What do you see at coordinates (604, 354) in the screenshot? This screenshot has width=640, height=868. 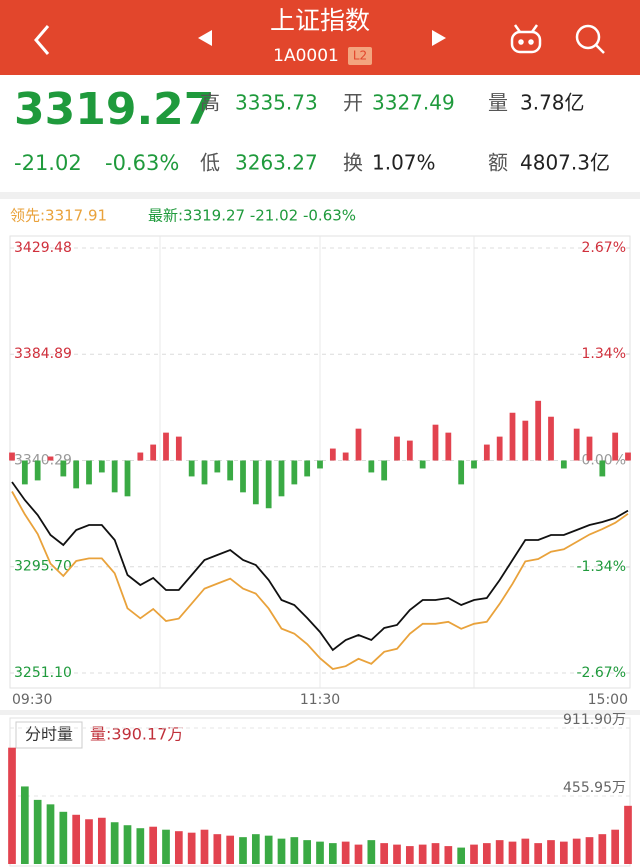 I see `y2-tick-label: 1.34%` at bounding box center [604, 354].